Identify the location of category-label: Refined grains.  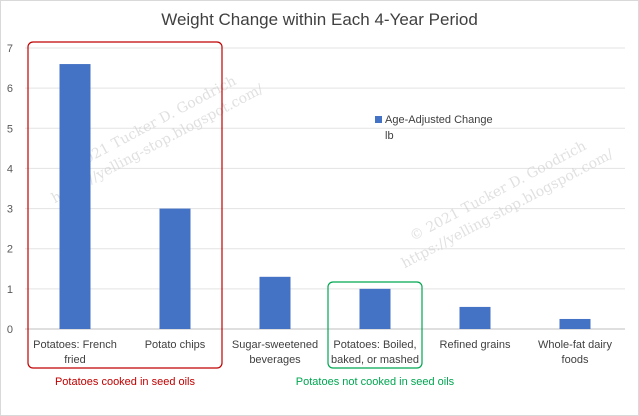
(475, 345).